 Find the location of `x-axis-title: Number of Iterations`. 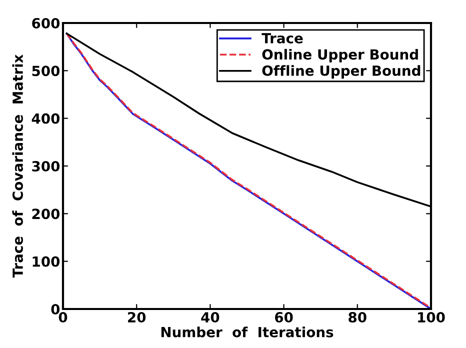

x-axis-title: Number of Iterations is located at coordinates (247, 332).